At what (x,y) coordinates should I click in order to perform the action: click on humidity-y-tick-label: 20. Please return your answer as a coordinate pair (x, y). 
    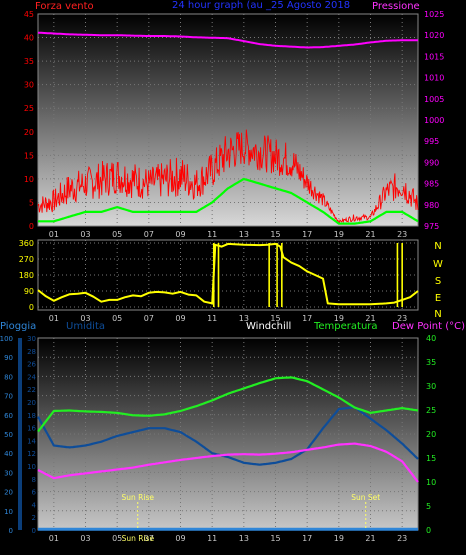
    Looking at the image, I should click on (31, 403).